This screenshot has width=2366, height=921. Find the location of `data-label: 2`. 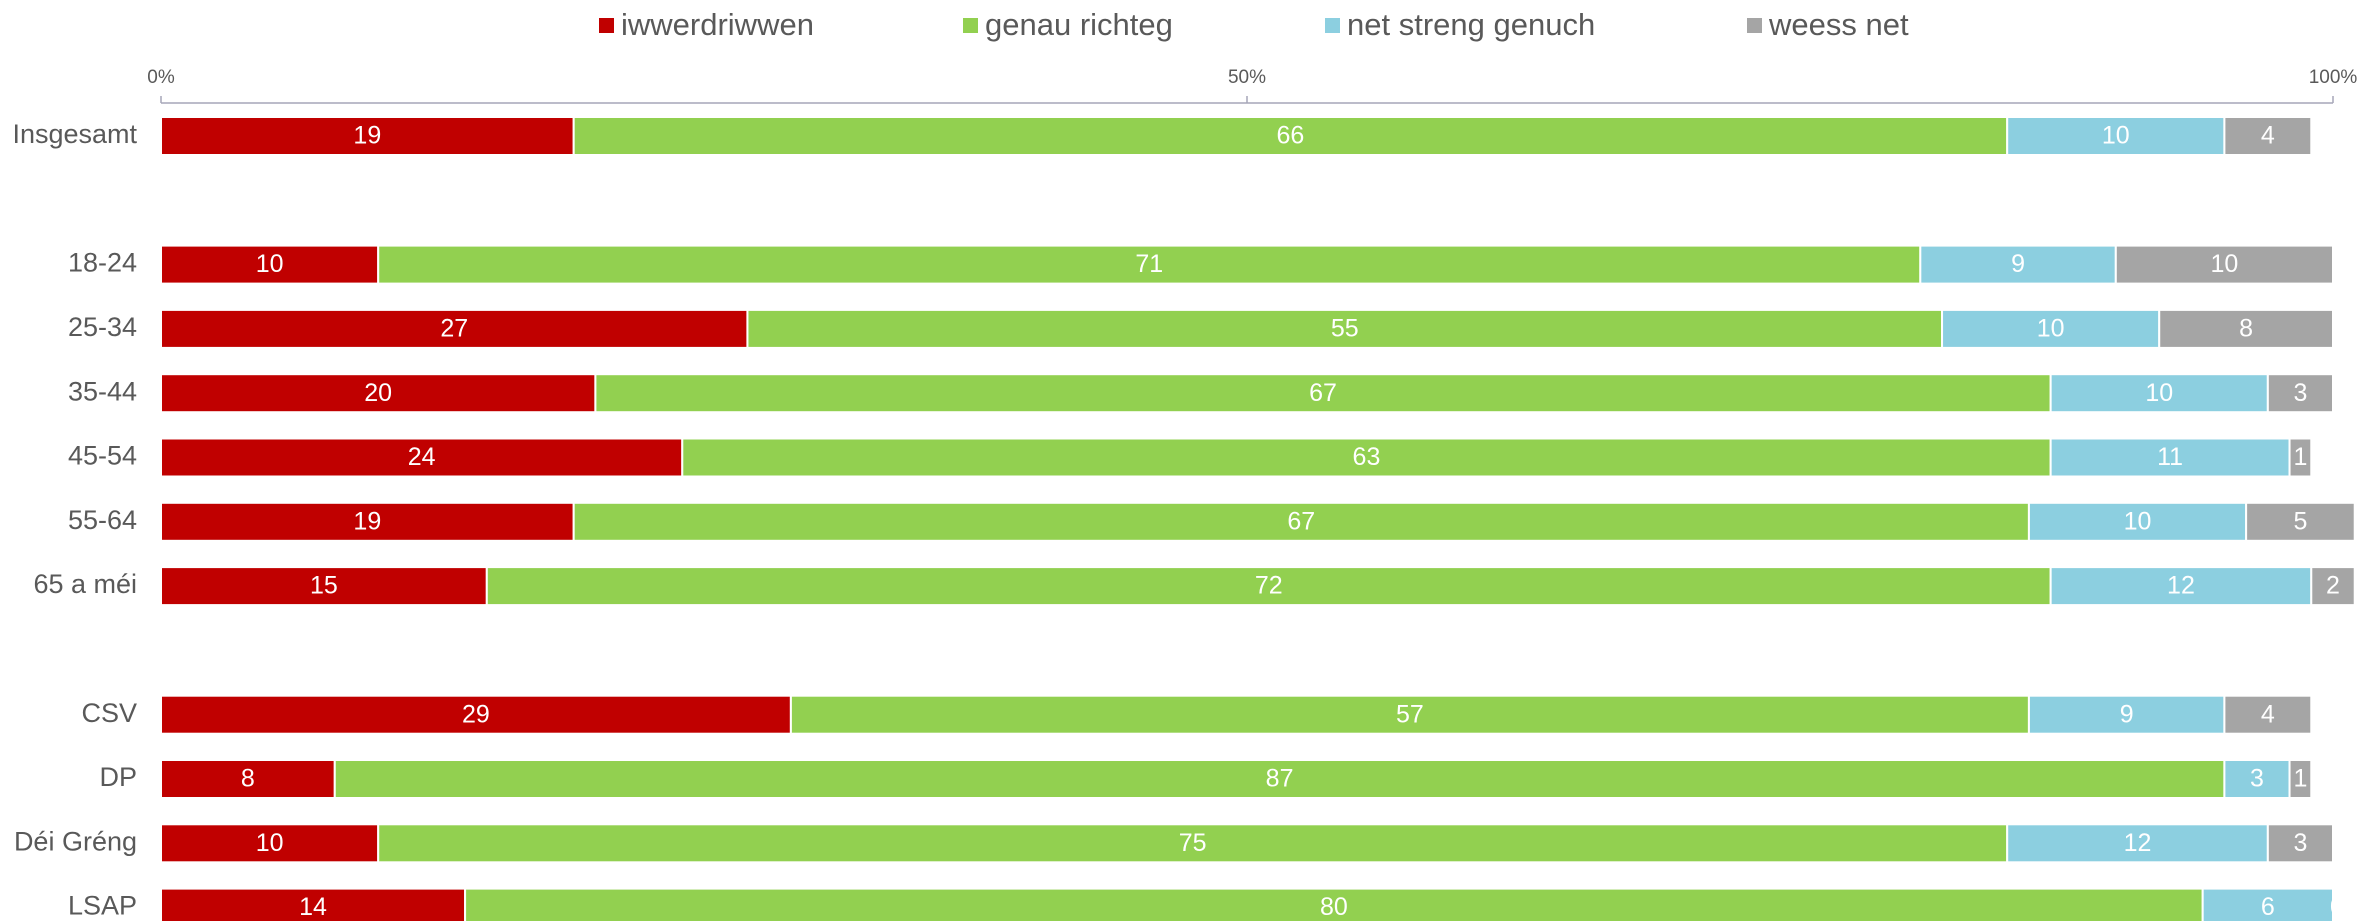

data-label: 2 is located at coordinates (2333, 586).